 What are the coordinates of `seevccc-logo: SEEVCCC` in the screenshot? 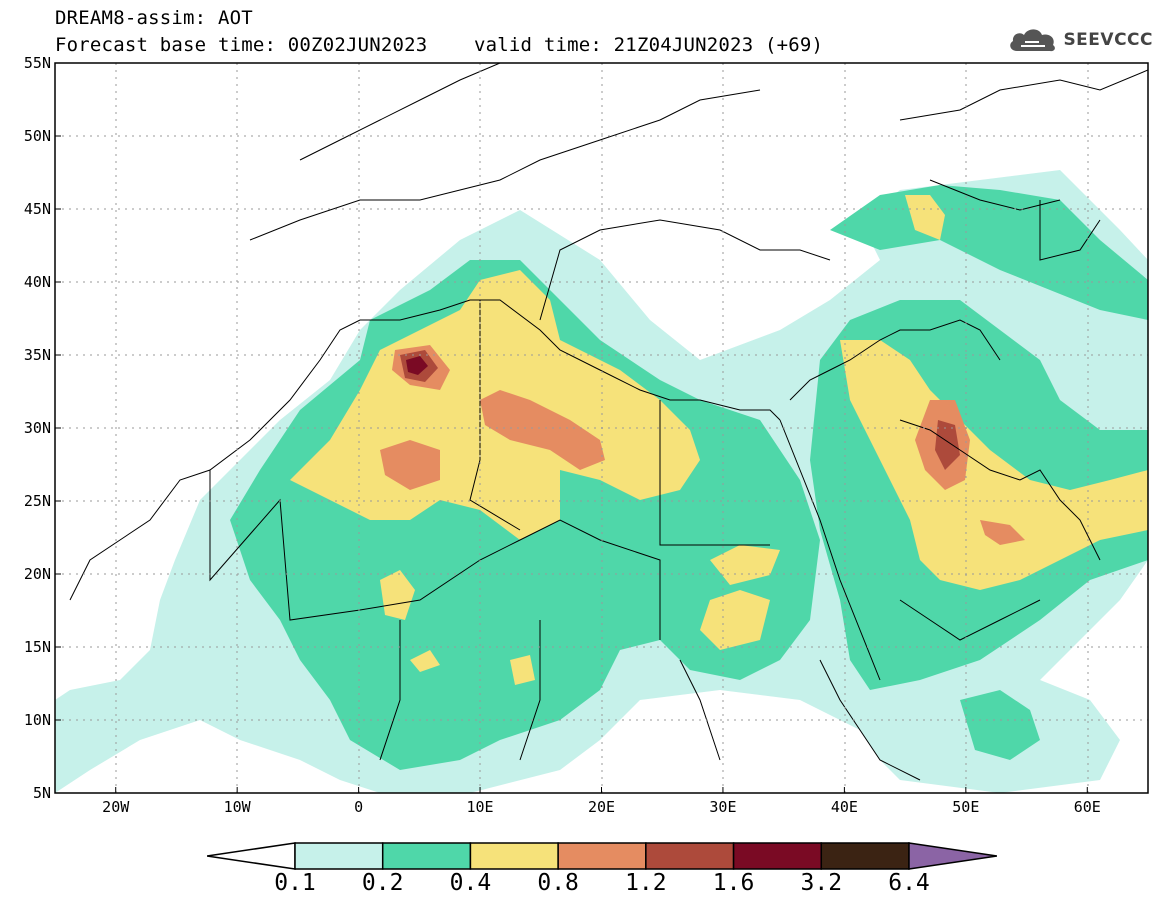 It's located at (1080, 40).